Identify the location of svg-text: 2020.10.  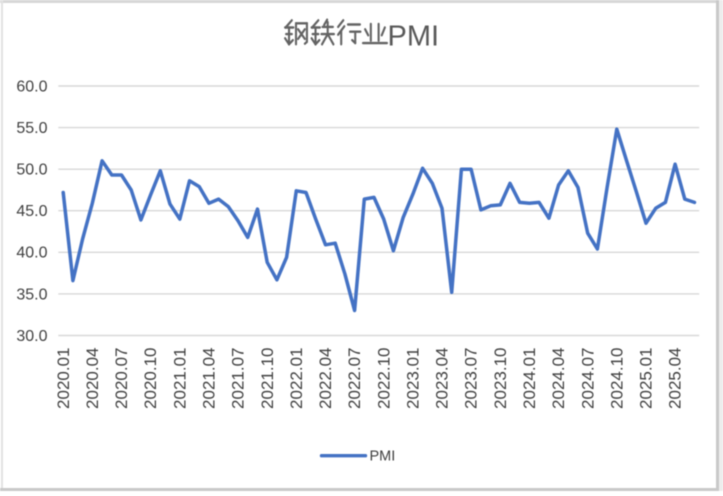
(150, 378).